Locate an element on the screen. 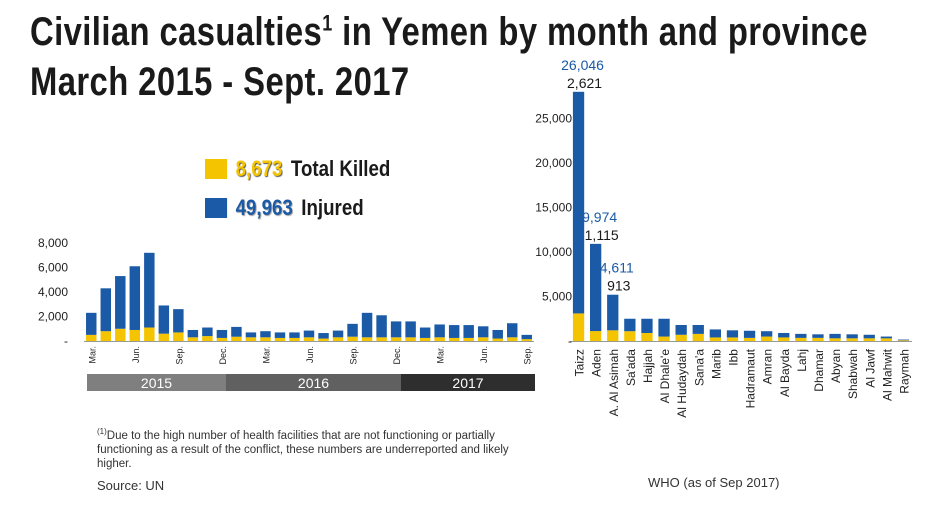 The height and width of the screenshot is (514, 928). province-x-tick-label: Aden is located at coordinates (597, 363).